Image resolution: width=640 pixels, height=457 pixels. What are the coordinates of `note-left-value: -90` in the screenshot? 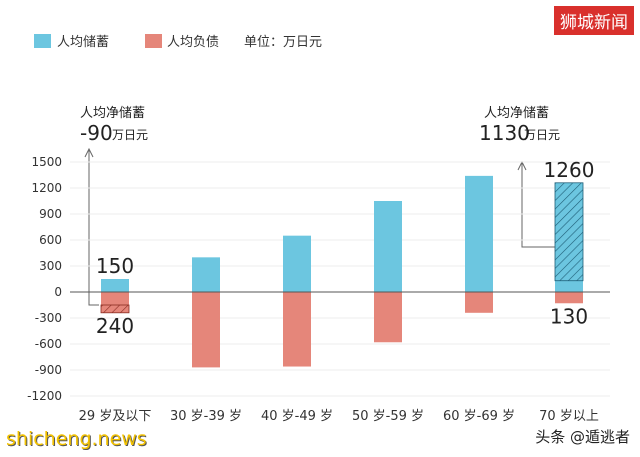 It's located at (96, 133).